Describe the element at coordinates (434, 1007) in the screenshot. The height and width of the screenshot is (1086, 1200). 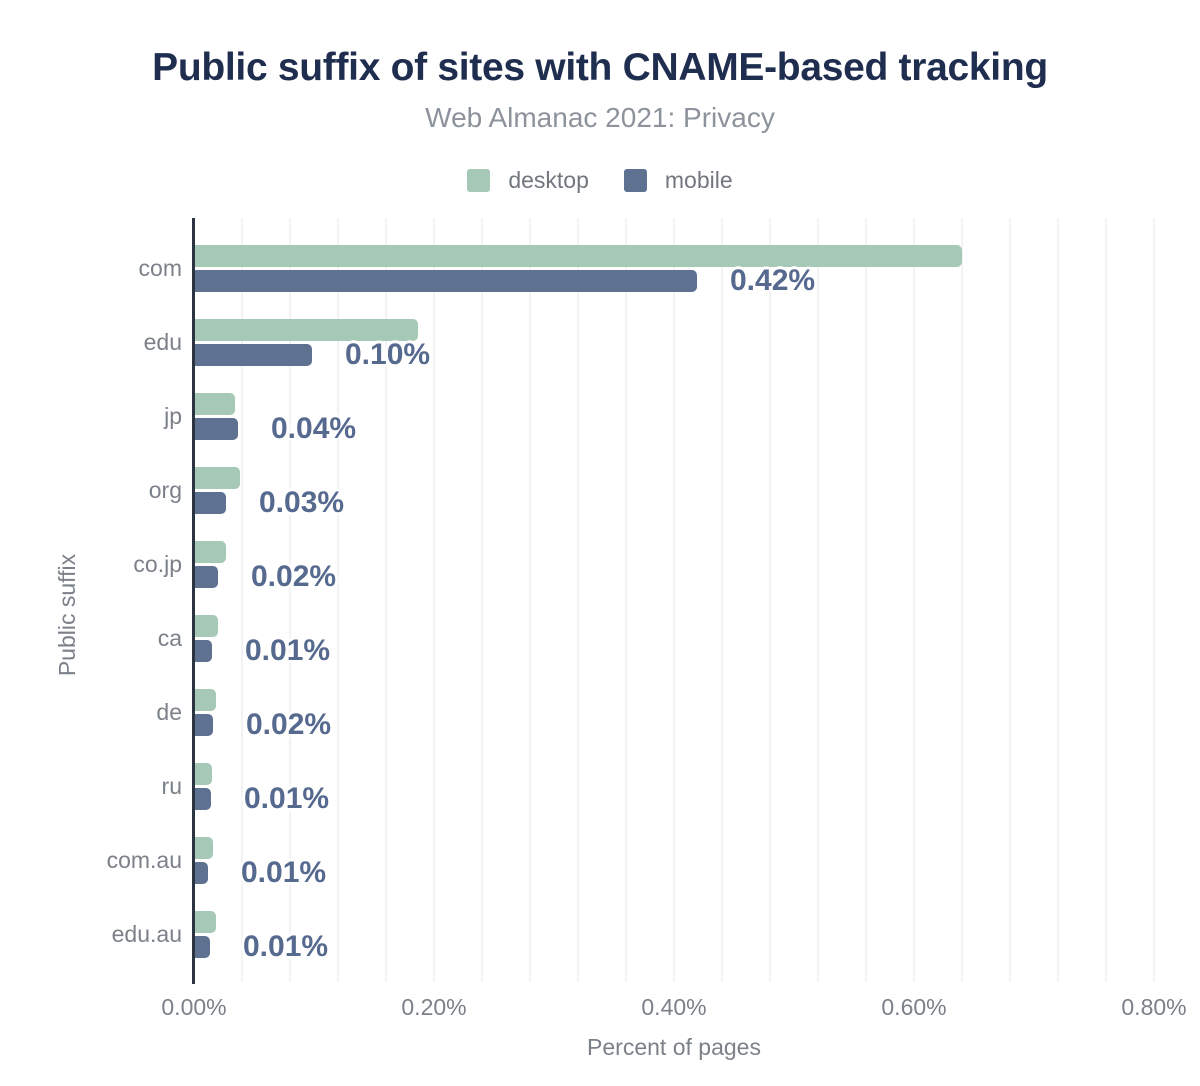
I see `x-tick-label: 0.20%` at that location.